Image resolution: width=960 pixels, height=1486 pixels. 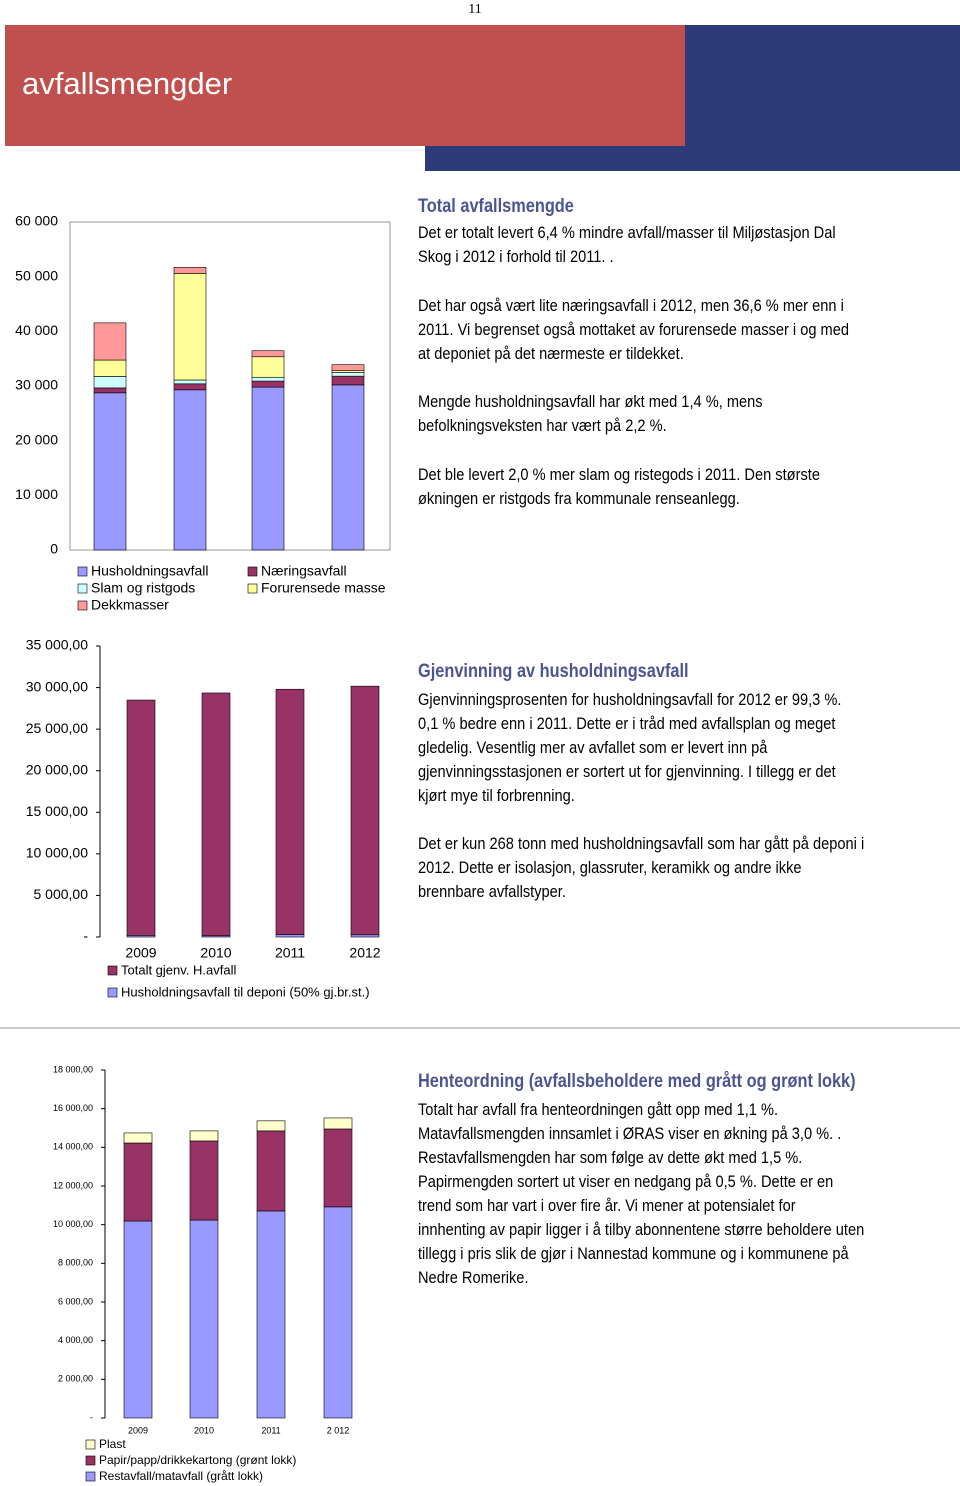 I want to click on paragraph-line: Skog i 2012 i forhold til 2011. ., so click(x=516, y=256).